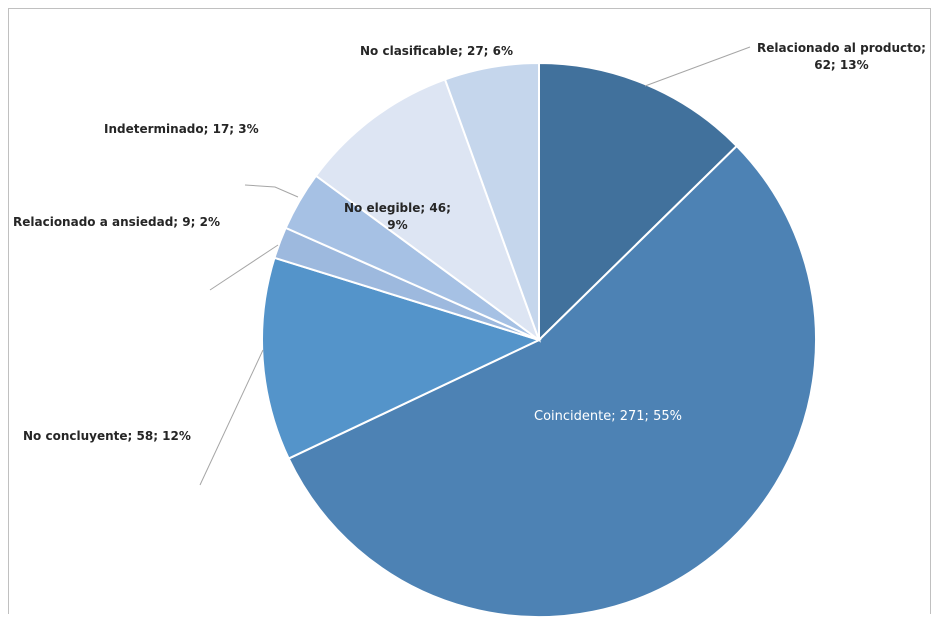 The image size is (935, 618). What do you see at coordinates (231, 417) in the screenshot?
I see `leader-line-no-concluyente` at bounding box center [231, 417].